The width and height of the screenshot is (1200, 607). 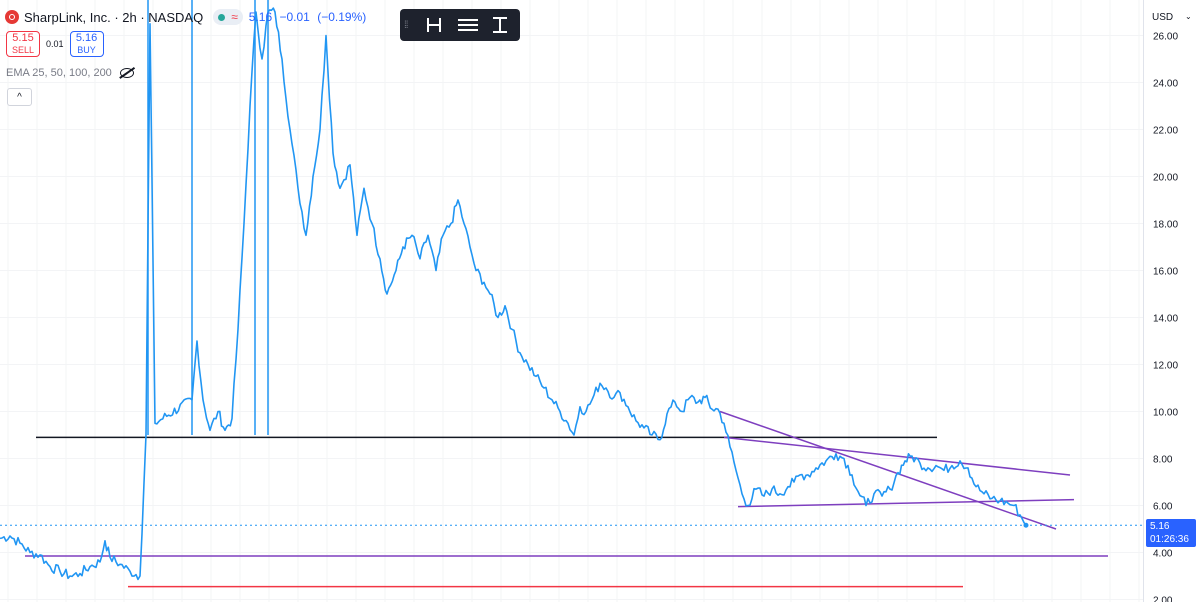 What do you see at coordinates (114, 17) in the screenshot?
I see `symbol-title: SharpLink, Inc. · 2h · NASDAQ` at bounding box center [114, 17].